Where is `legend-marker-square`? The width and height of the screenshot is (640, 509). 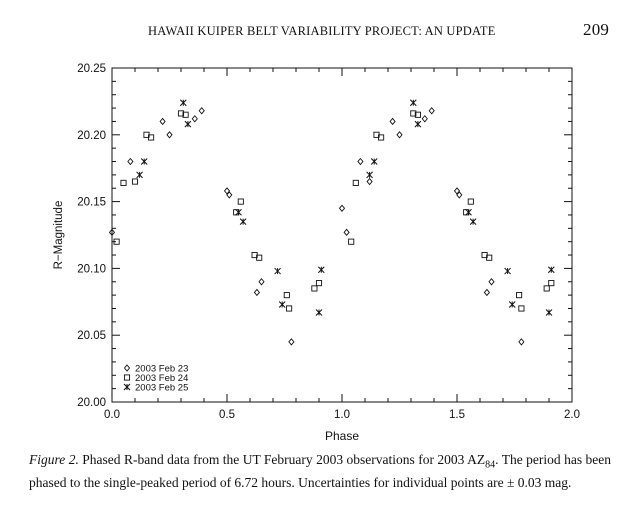 legend-marker-square is located at coordinates (127, 377).